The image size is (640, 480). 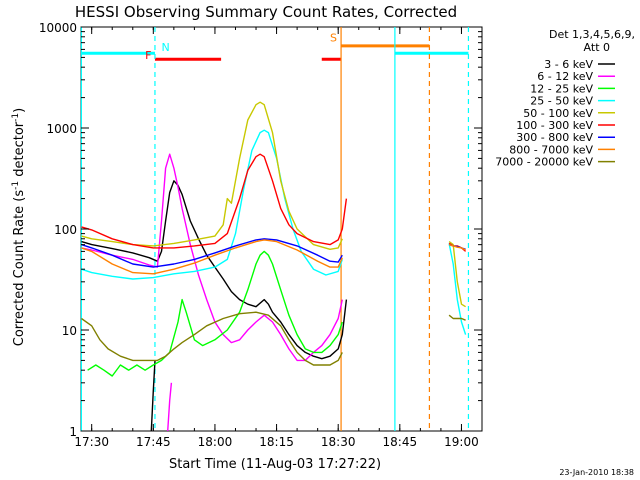 I want to click on x-axis-label: Start Time (11-Aug-03 17:27:22), so click(x=275, y=464).